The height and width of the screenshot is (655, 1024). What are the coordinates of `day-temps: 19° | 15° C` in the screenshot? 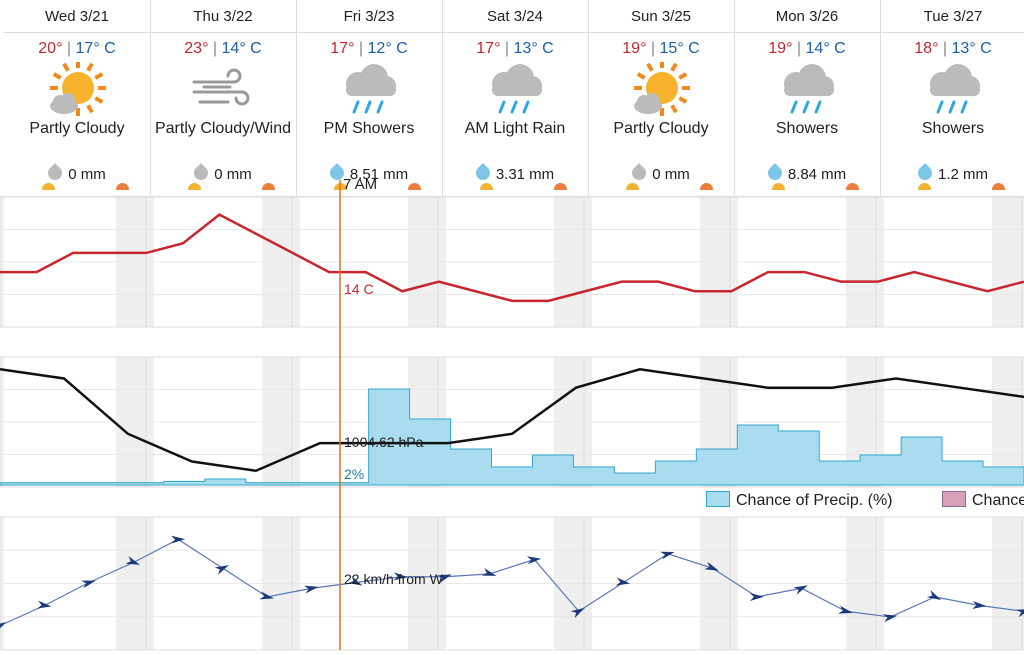 It's located at (661, 48).